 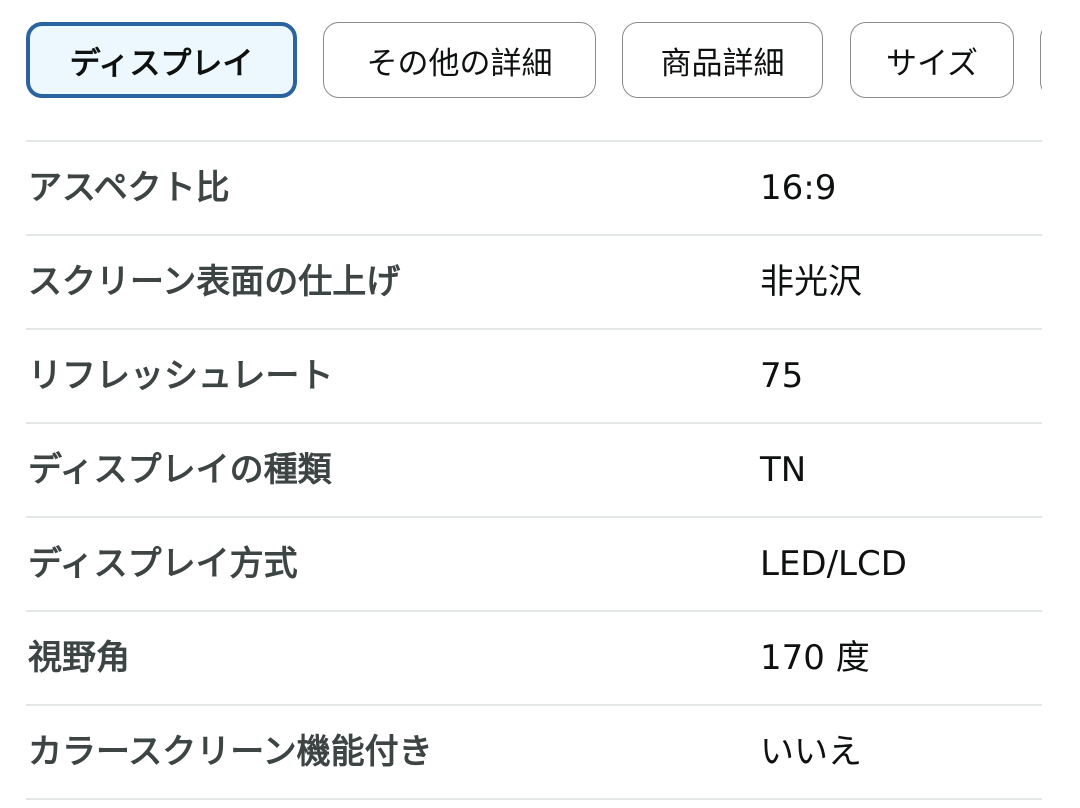 What do you see at coordinates (534, 281) in the screenshot?
I see `table-row: スクリーン表面の仕上げ 非光沢` at bounding box center [534, 281].